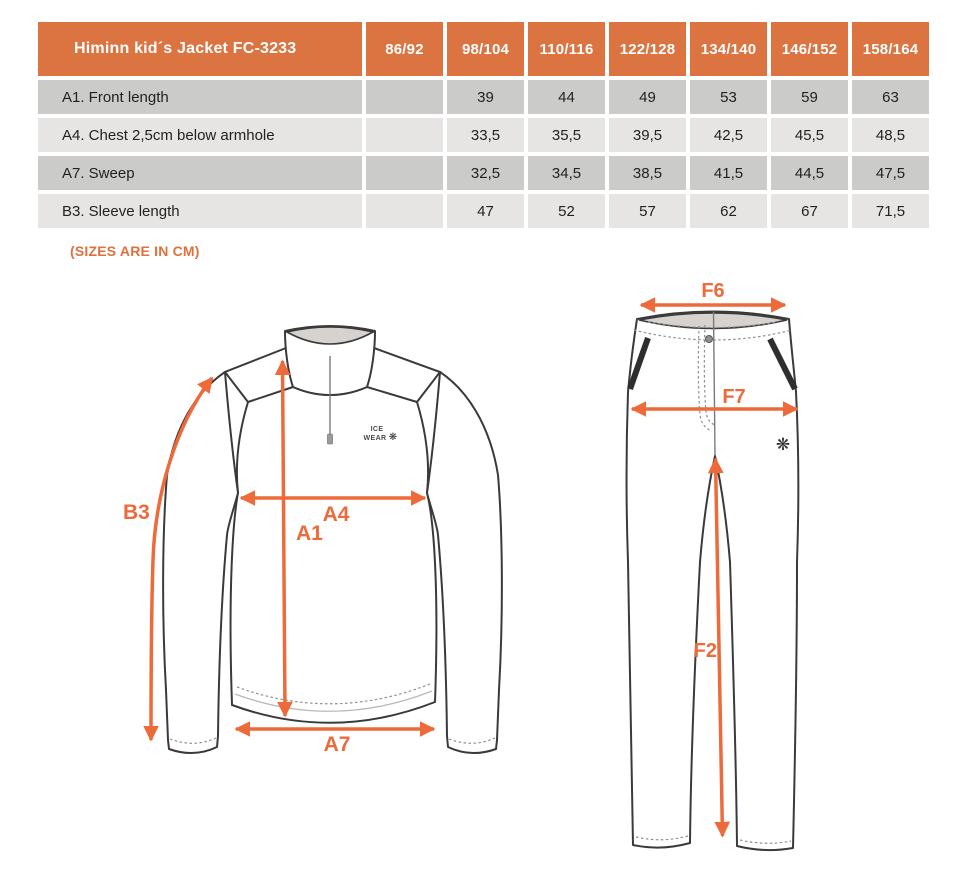  What do you see at coordinates (283, 538) in the screenshot?
I see `a1-arrow` at bounding box center [283, 538].